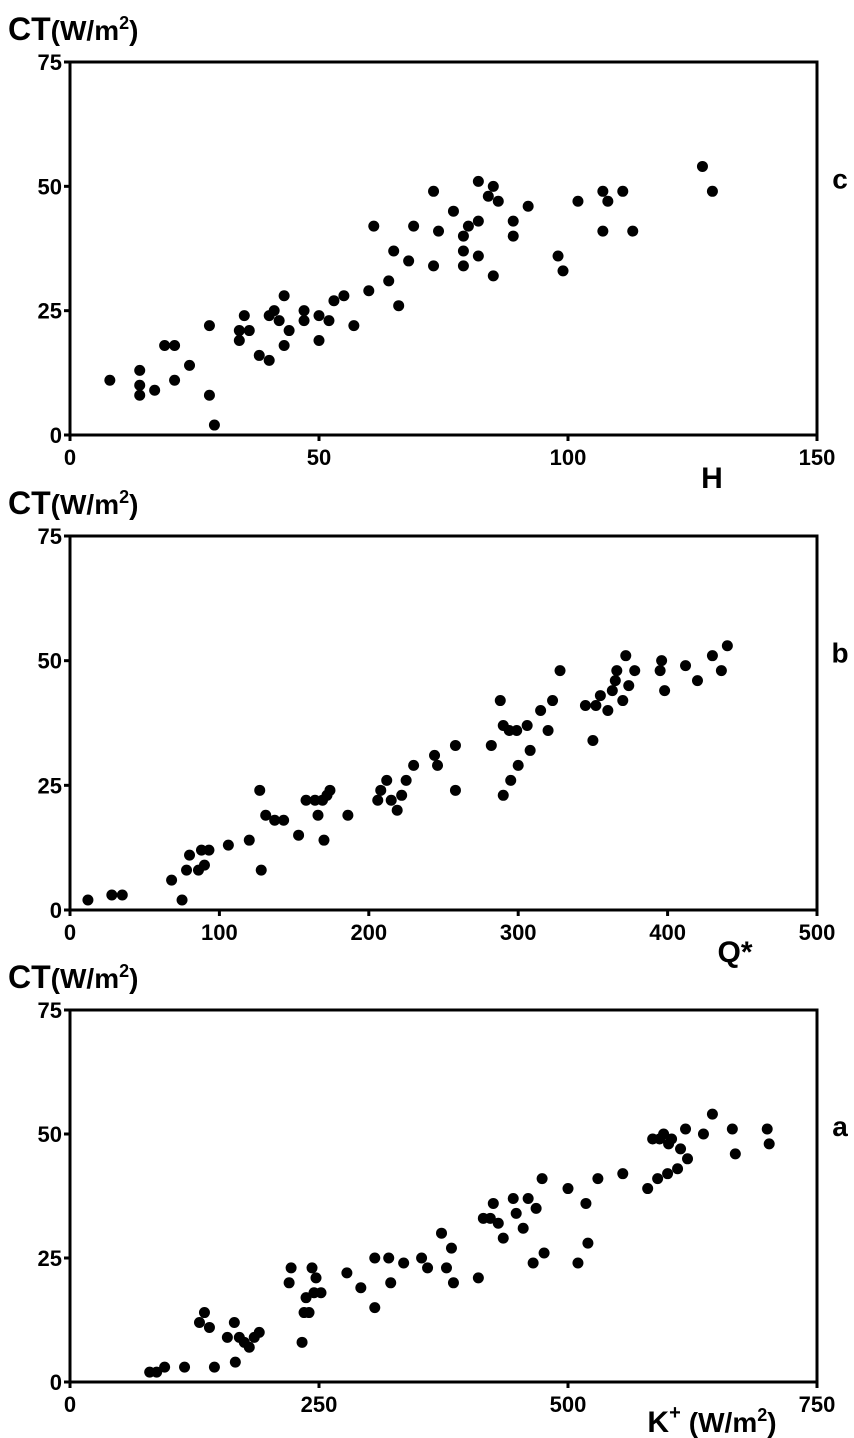  I want to click on x-tick-label: 750, so click(817, 1404).